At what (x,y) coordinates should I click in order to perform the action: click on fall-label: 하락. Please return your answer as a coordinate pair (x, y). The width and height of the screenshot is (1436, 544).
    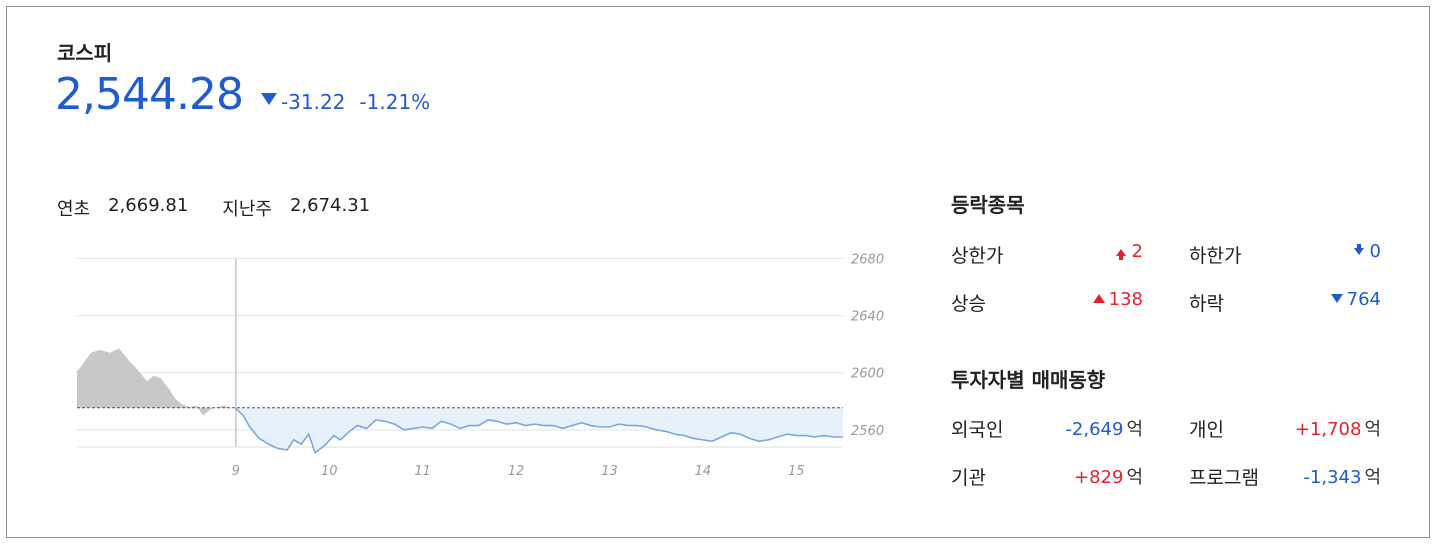
    Looking at the image, I should click on (1206, 304).